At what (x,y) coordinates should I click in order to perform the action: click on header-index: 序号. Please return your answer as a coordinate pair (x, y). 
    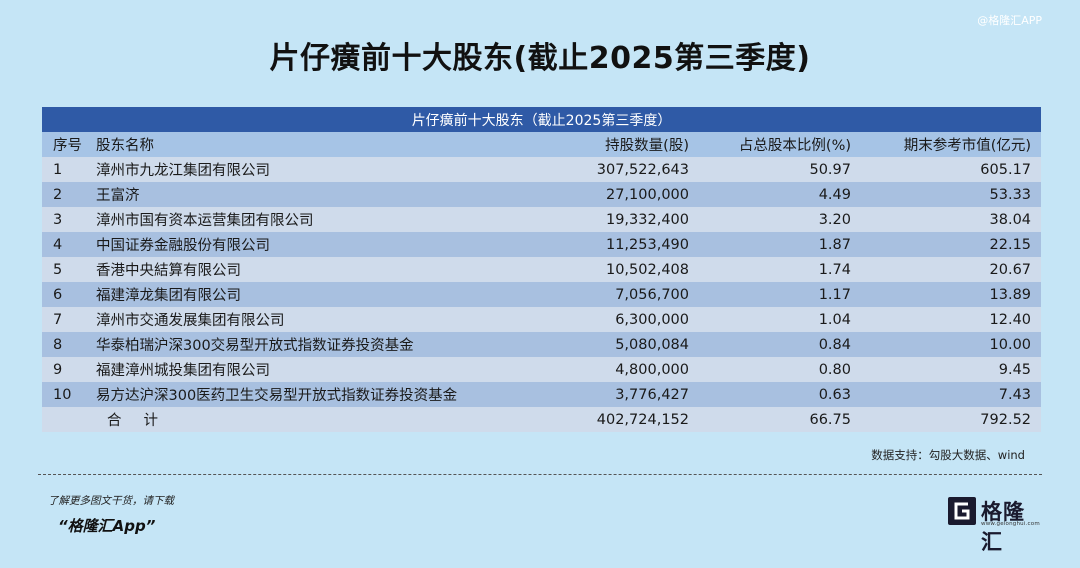
    Looking at the image, I should click on (68, 144).